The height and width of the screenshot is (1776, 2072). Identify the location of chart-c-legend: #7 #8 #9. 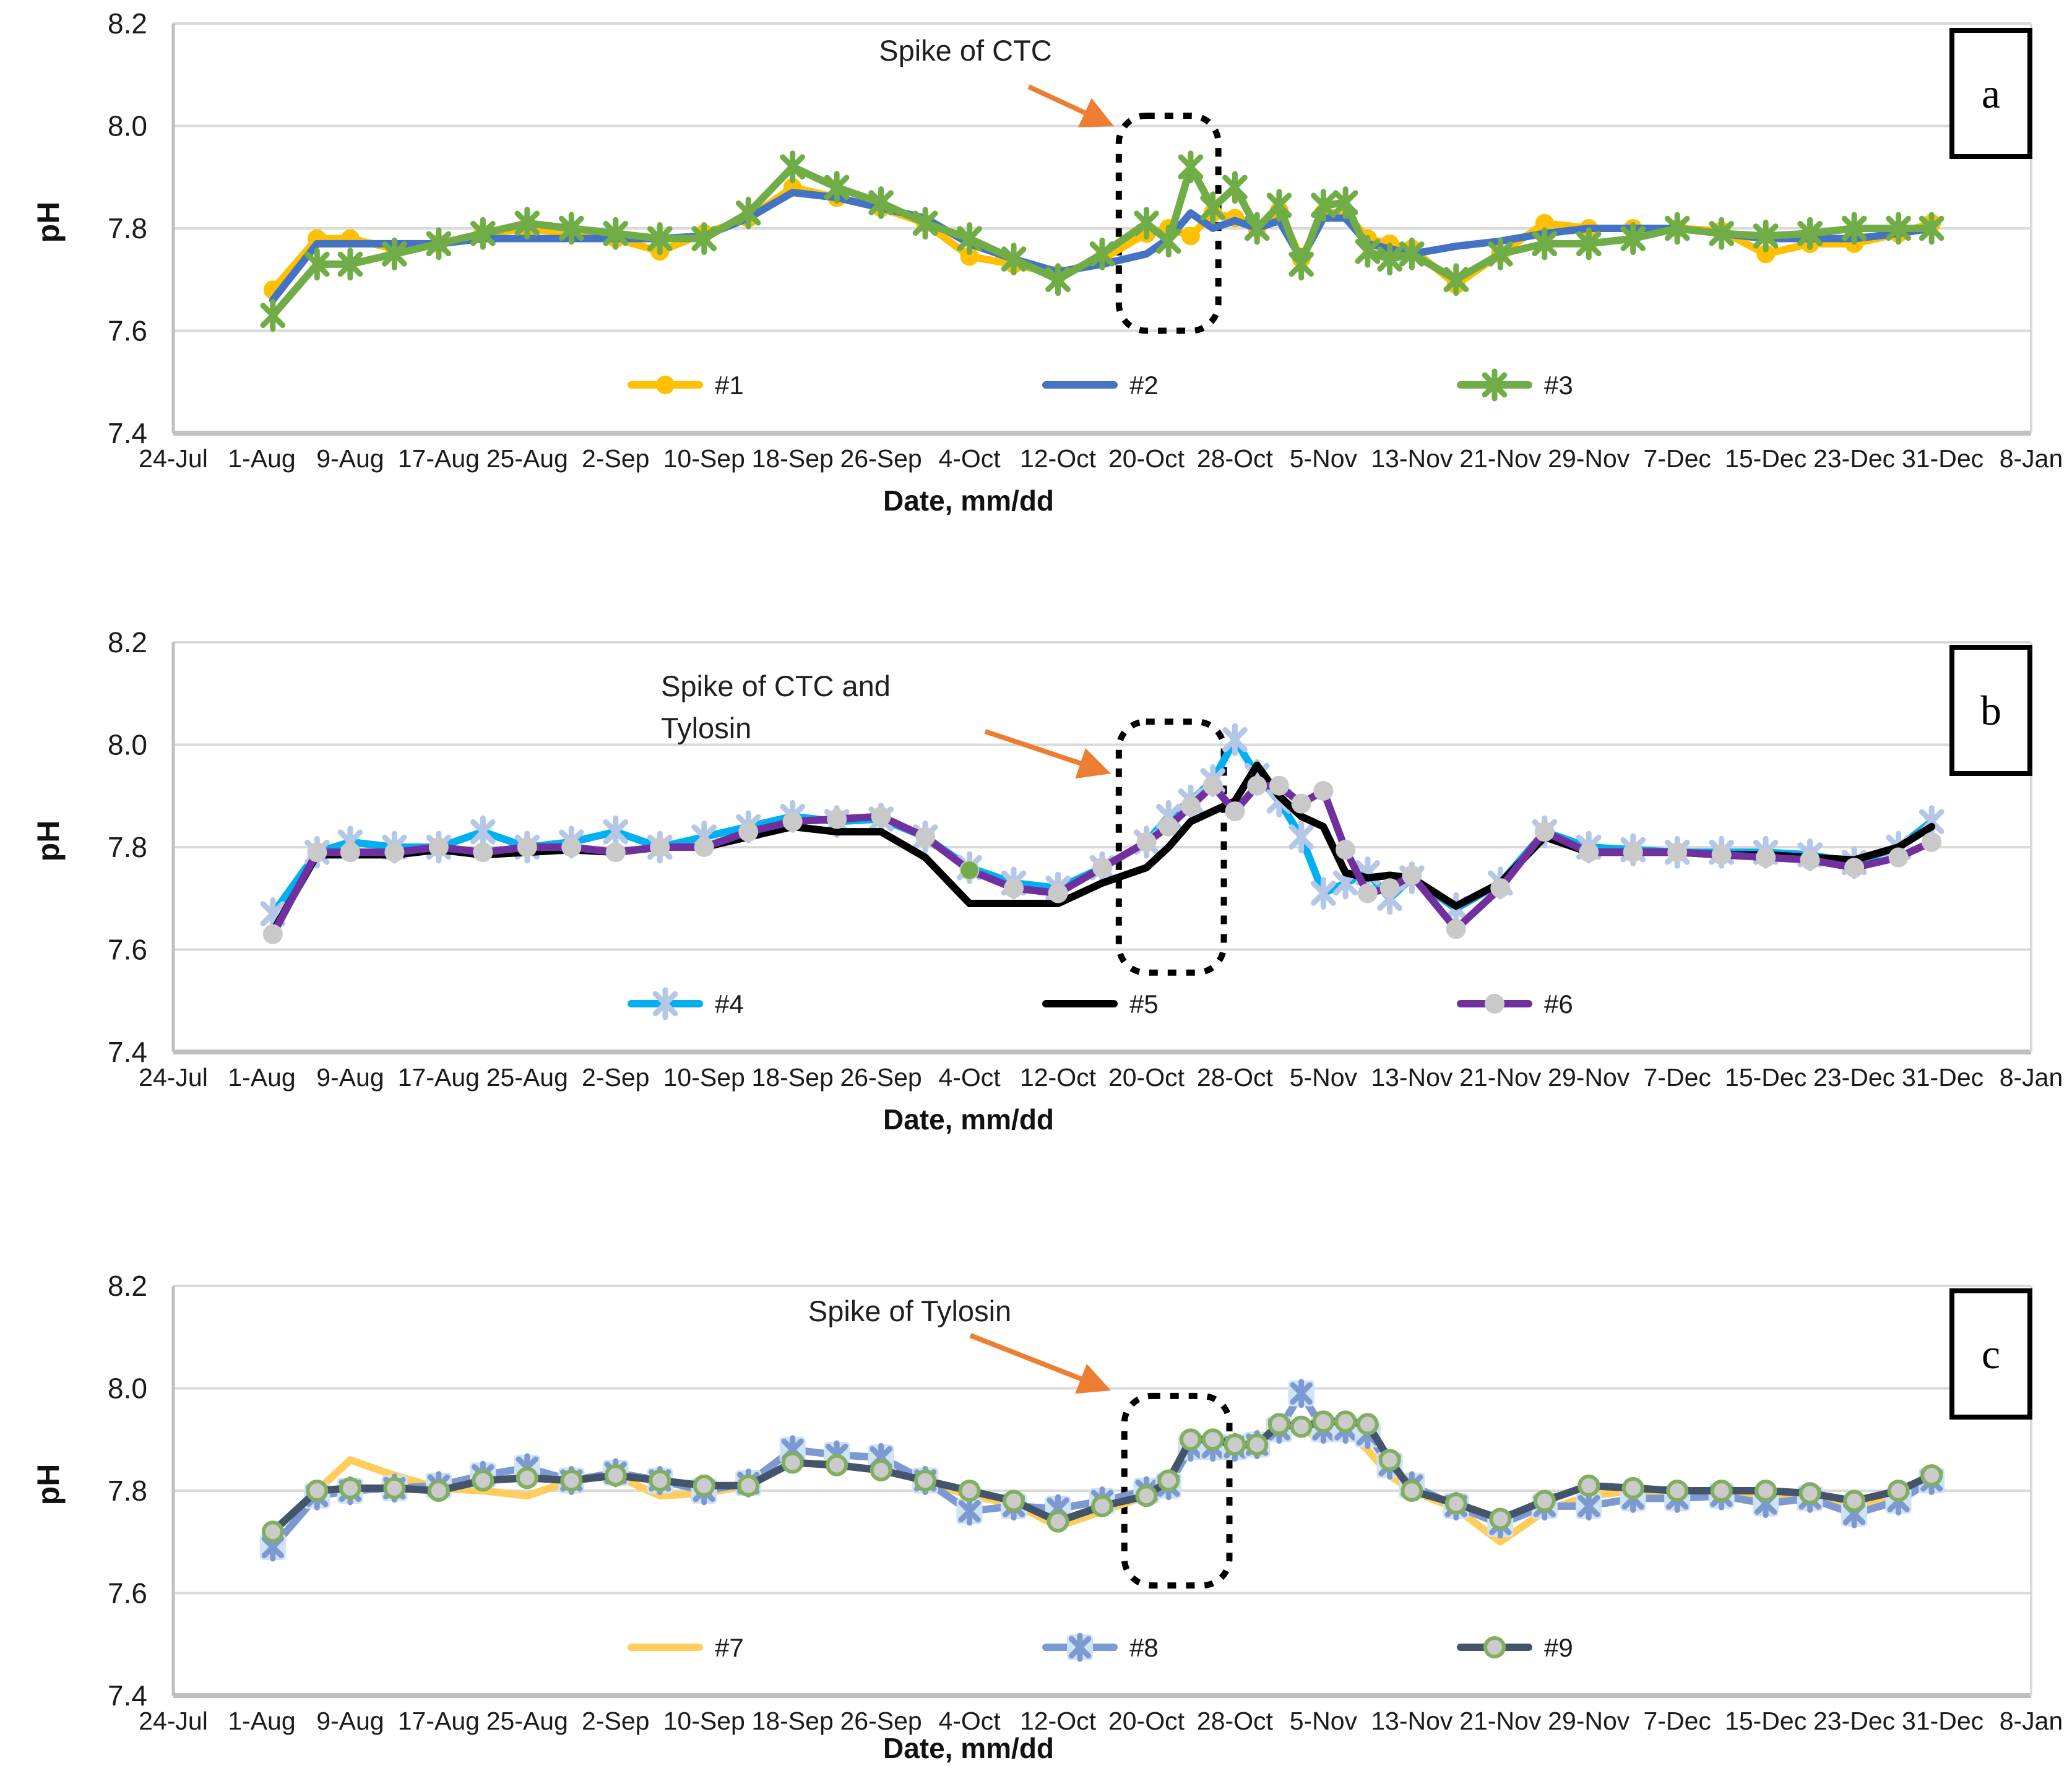
(1100, 1647).